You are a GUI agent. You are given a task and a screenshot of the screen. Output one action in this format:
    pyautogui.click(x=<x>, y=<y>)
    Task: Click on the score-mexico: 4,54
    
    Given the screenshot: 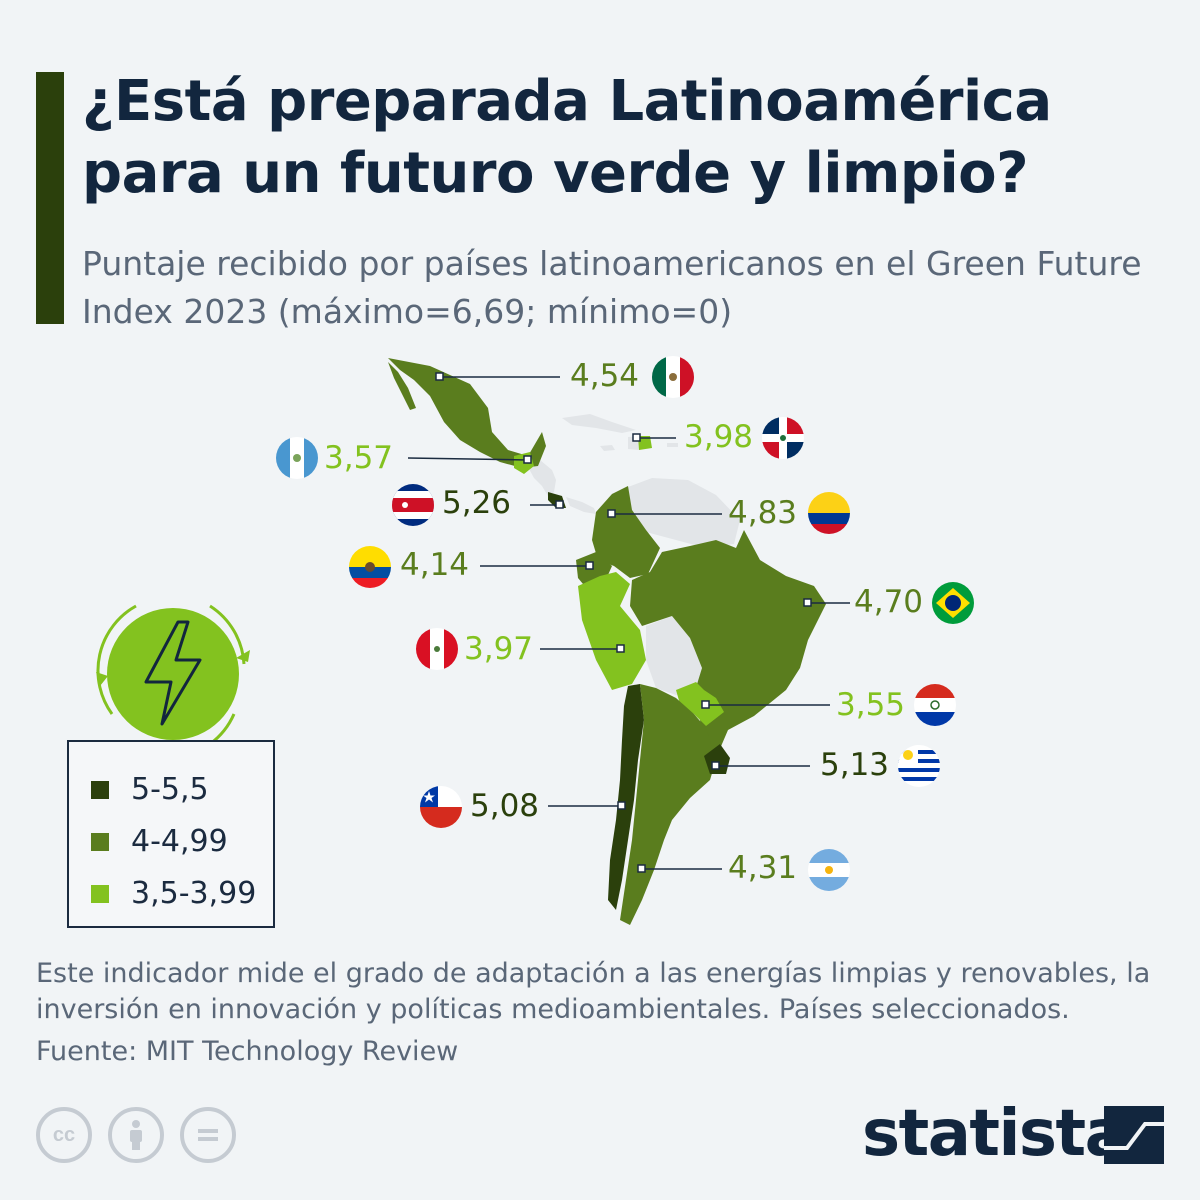 What is the action you would take?
    pyautogui.click(x=605, y=376)
    